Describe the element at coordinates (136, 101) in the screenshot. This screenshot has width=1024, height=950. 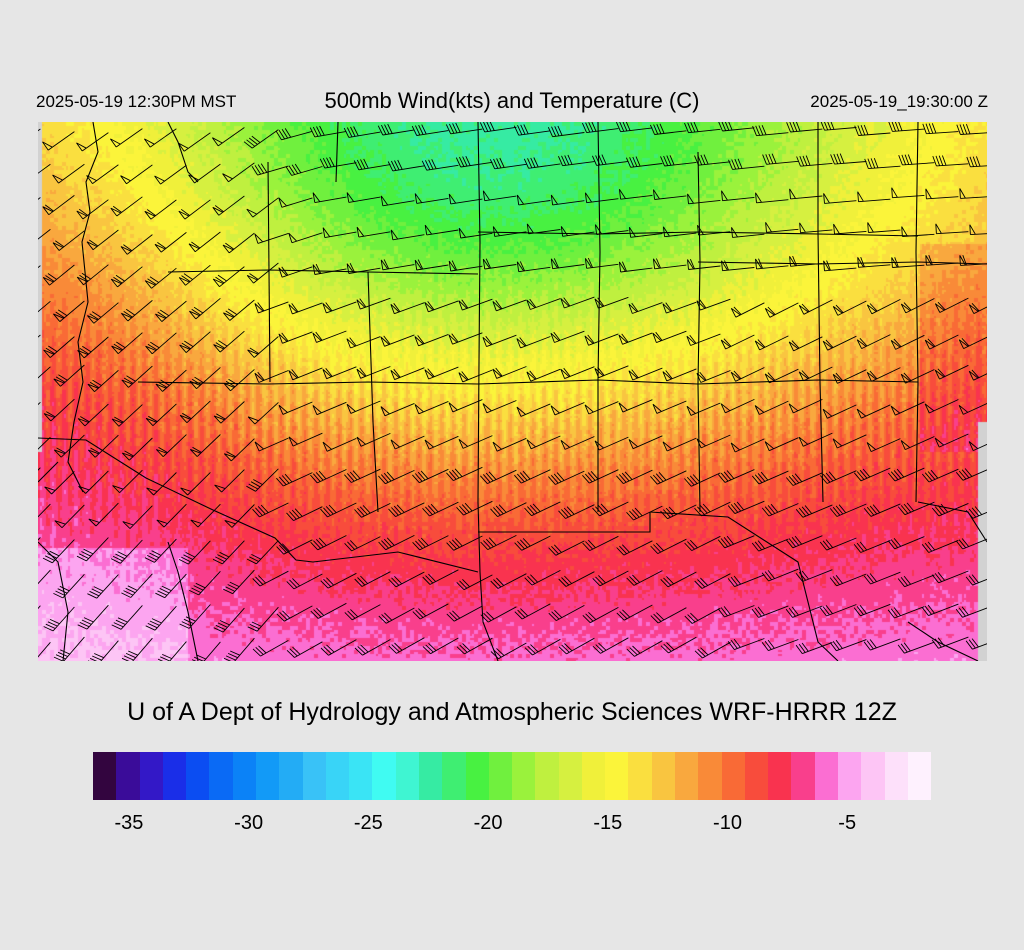
I see `local-time-label: 2025-05-19 12:30PM MST` at that location.